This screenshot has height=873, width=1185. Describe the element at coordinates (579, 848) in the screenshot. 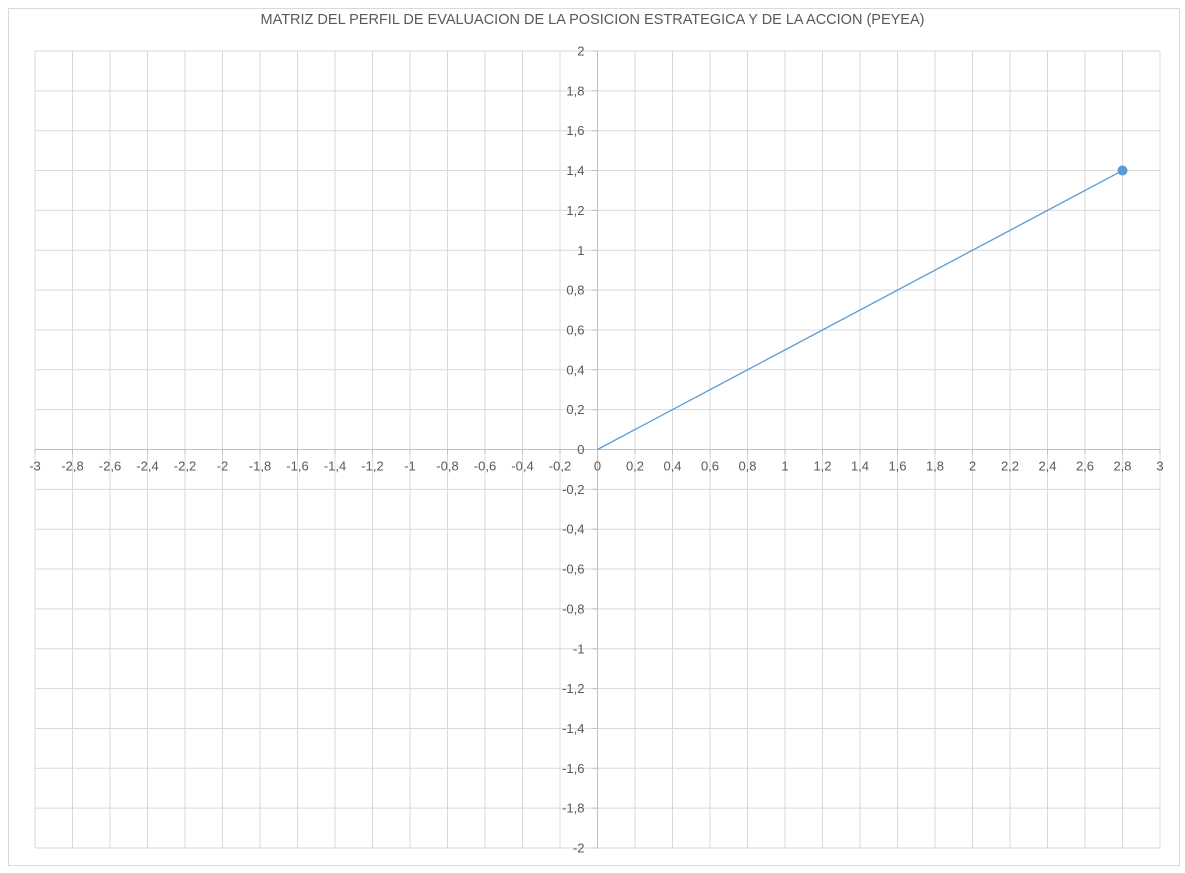

I see `y-tick-label: -2` at that location.